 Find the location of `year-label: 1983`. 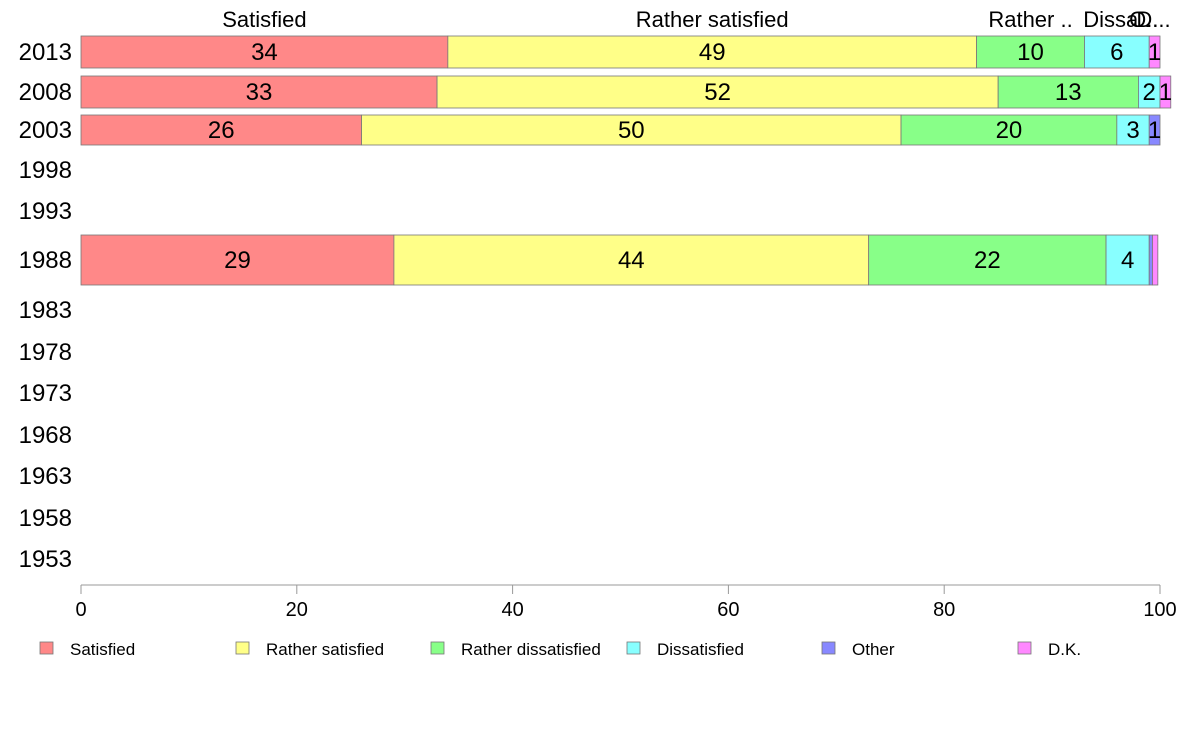

year-label: 1983 is located at coordinates (45, 310).